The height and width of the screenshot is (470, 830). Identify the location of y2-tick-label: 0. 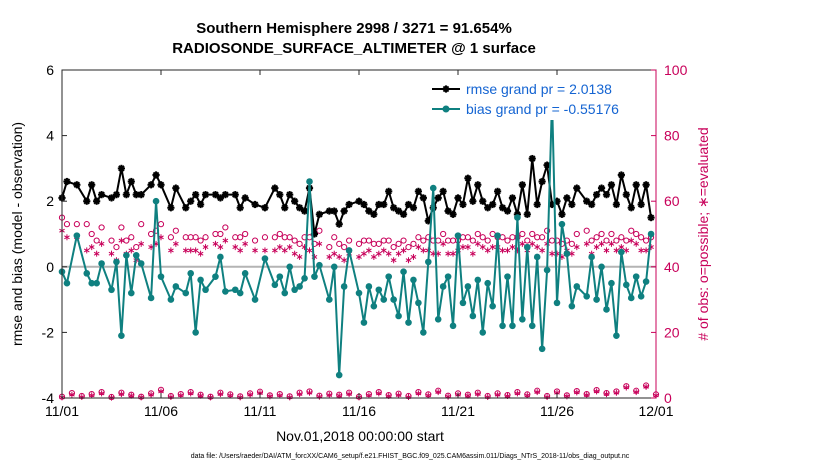
(668, 398).